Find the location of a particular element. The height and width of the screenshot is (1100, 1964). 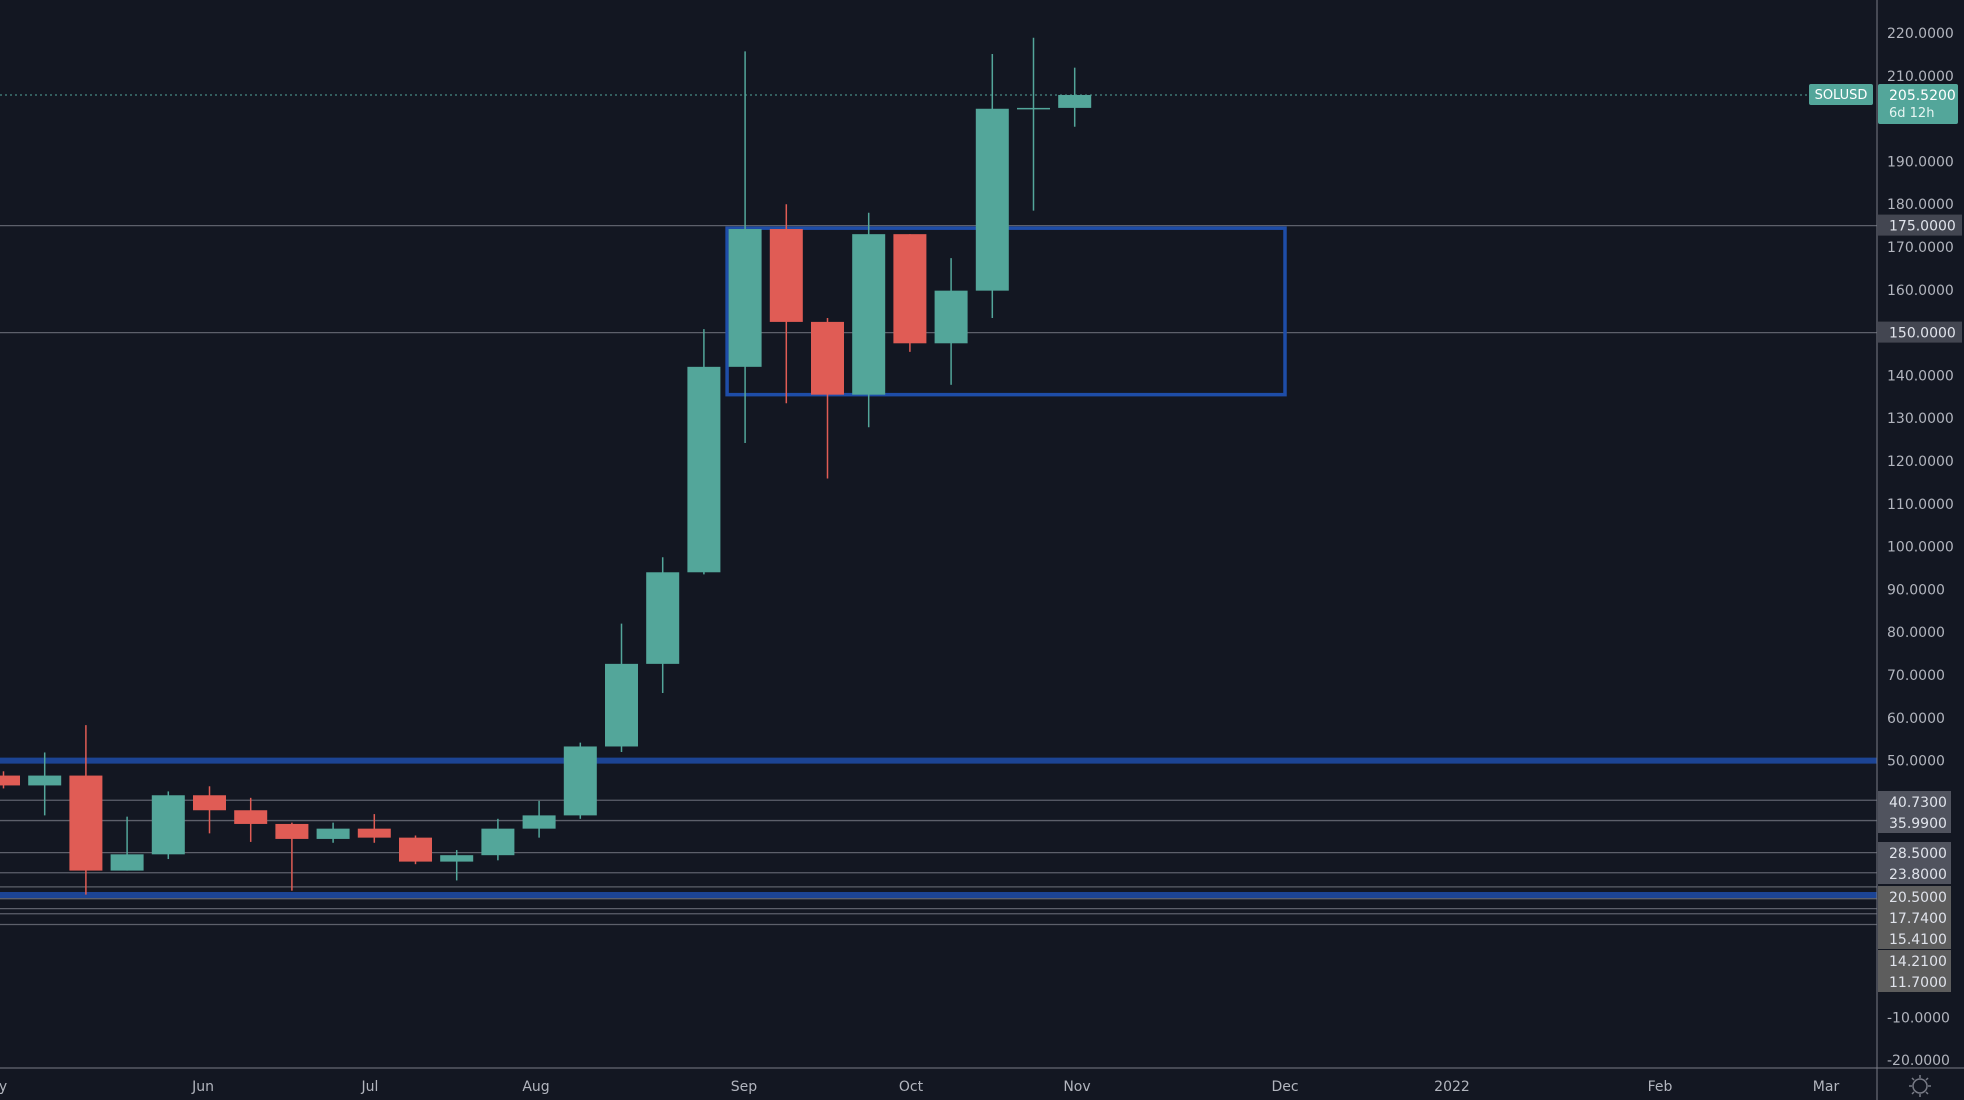

last-price-label: 205.5200 6d 12h is located at coordinates (1918, 104).